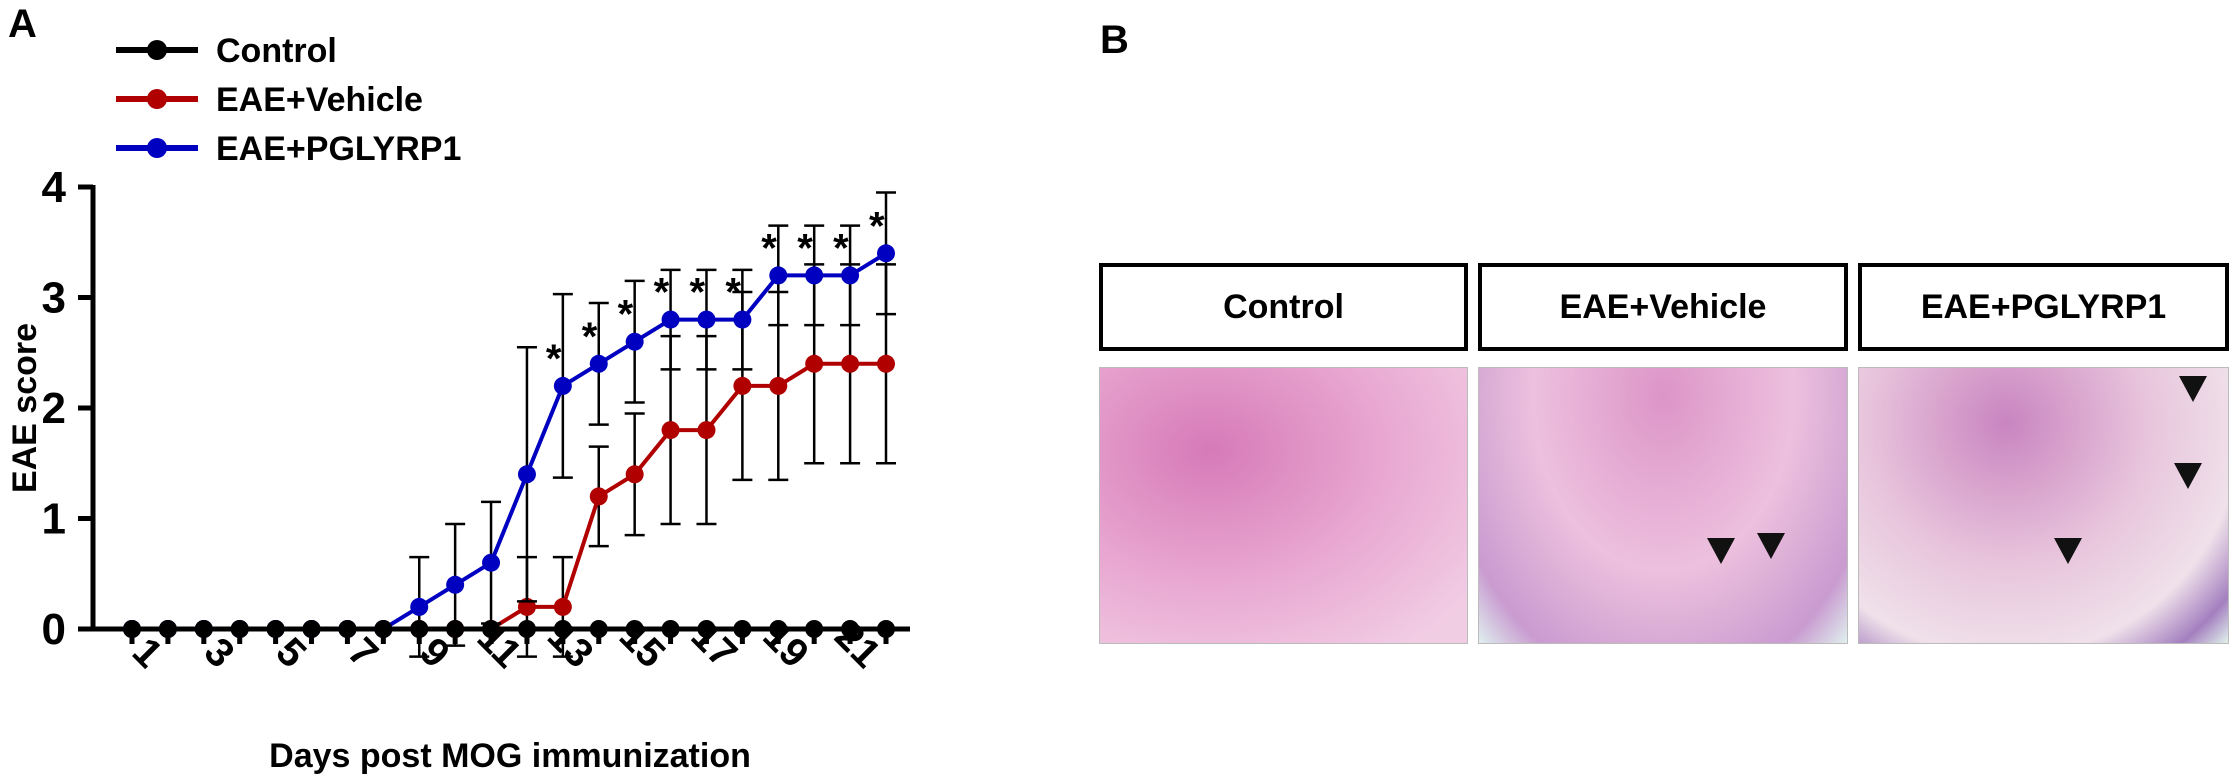  Describe the element at coordinates (1663, 505) in the screenshot. I see `histology-image-eae-vehicle` at that location.